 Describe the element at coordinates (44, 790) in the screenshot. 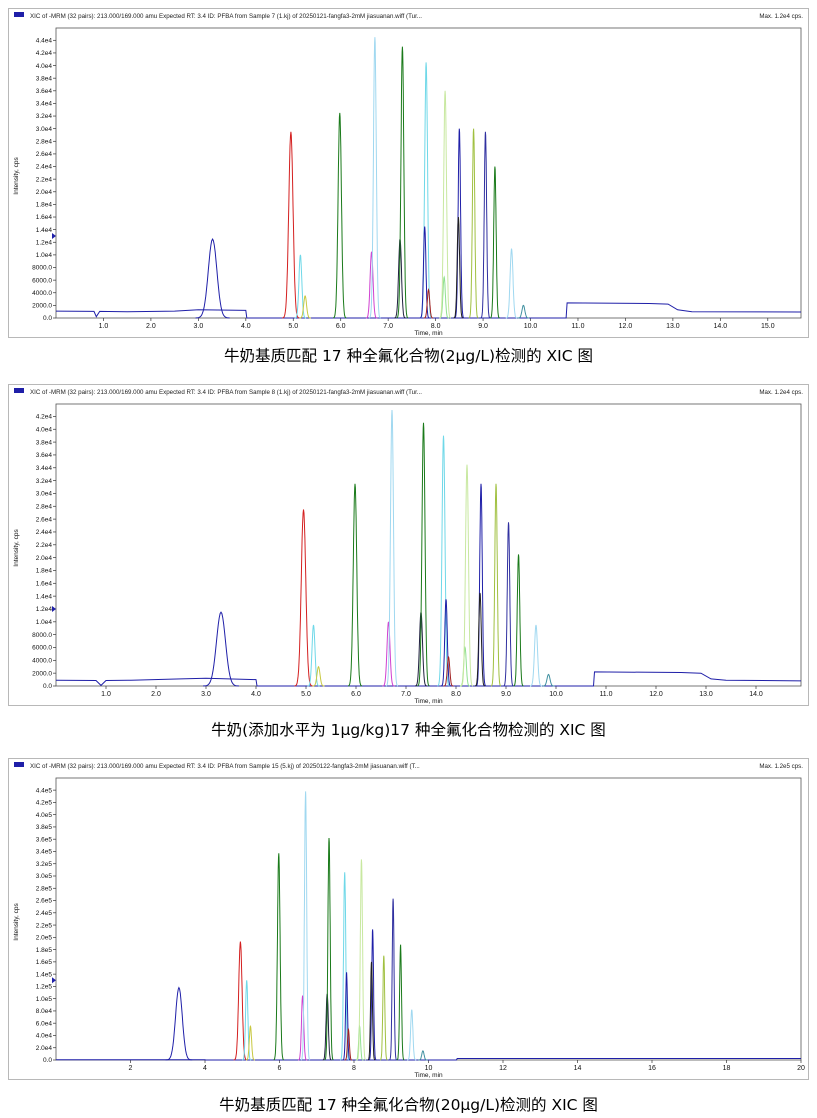

I see `y-tick-label: 4.4e5` at that location.